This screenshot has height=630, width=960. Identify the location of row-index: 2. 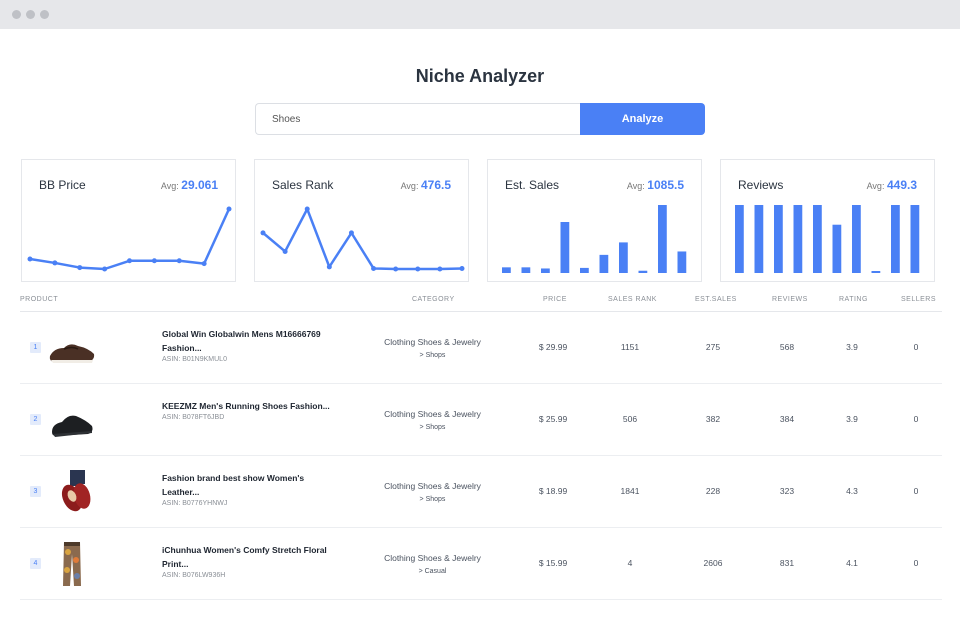
(35, 419).